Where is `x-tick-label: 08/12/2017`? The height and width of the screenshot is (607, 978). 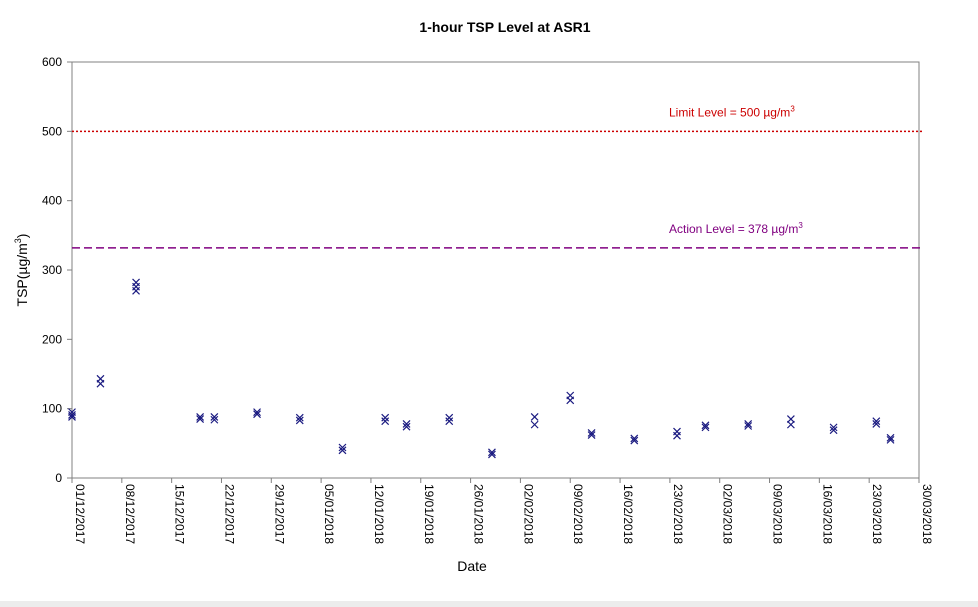
x-tick-label: 08/12/2017 is located at coordinates (130, 514).